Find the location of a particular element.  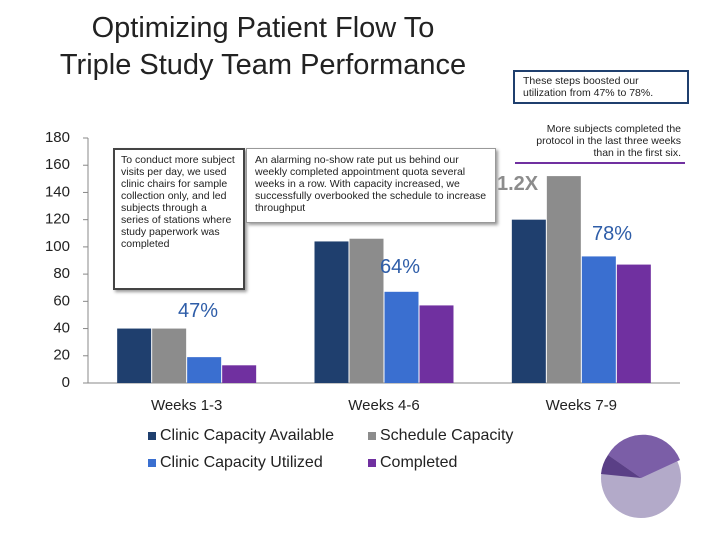

legend-label: Completed is located at coordinates (418, 462).